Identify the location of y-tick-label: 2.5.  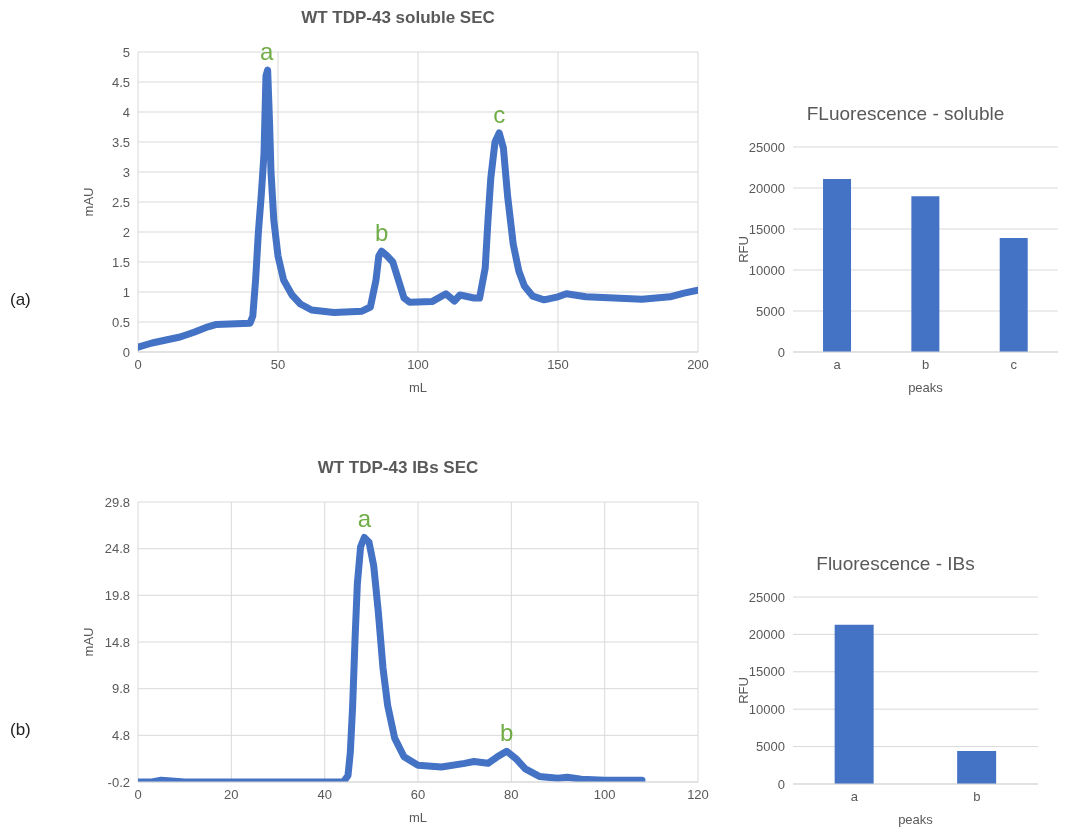
(120, 202).